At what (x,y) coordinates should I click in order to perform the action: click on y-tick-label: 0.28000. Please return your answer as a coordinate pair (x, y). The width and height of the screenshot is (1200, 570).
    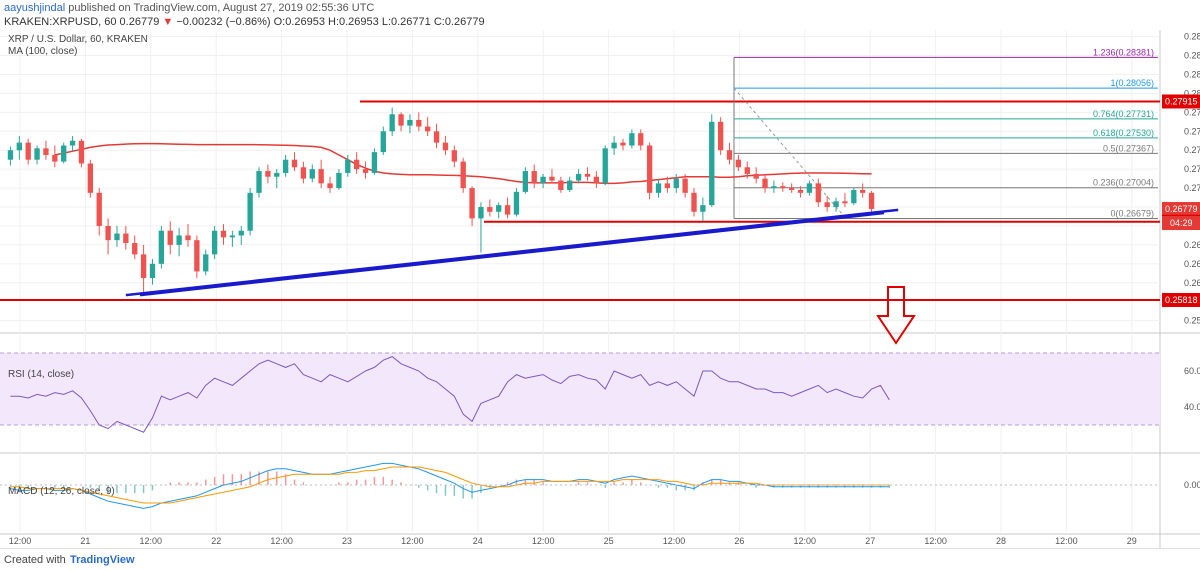
    Looking at the image, I should click on (1192, 93).